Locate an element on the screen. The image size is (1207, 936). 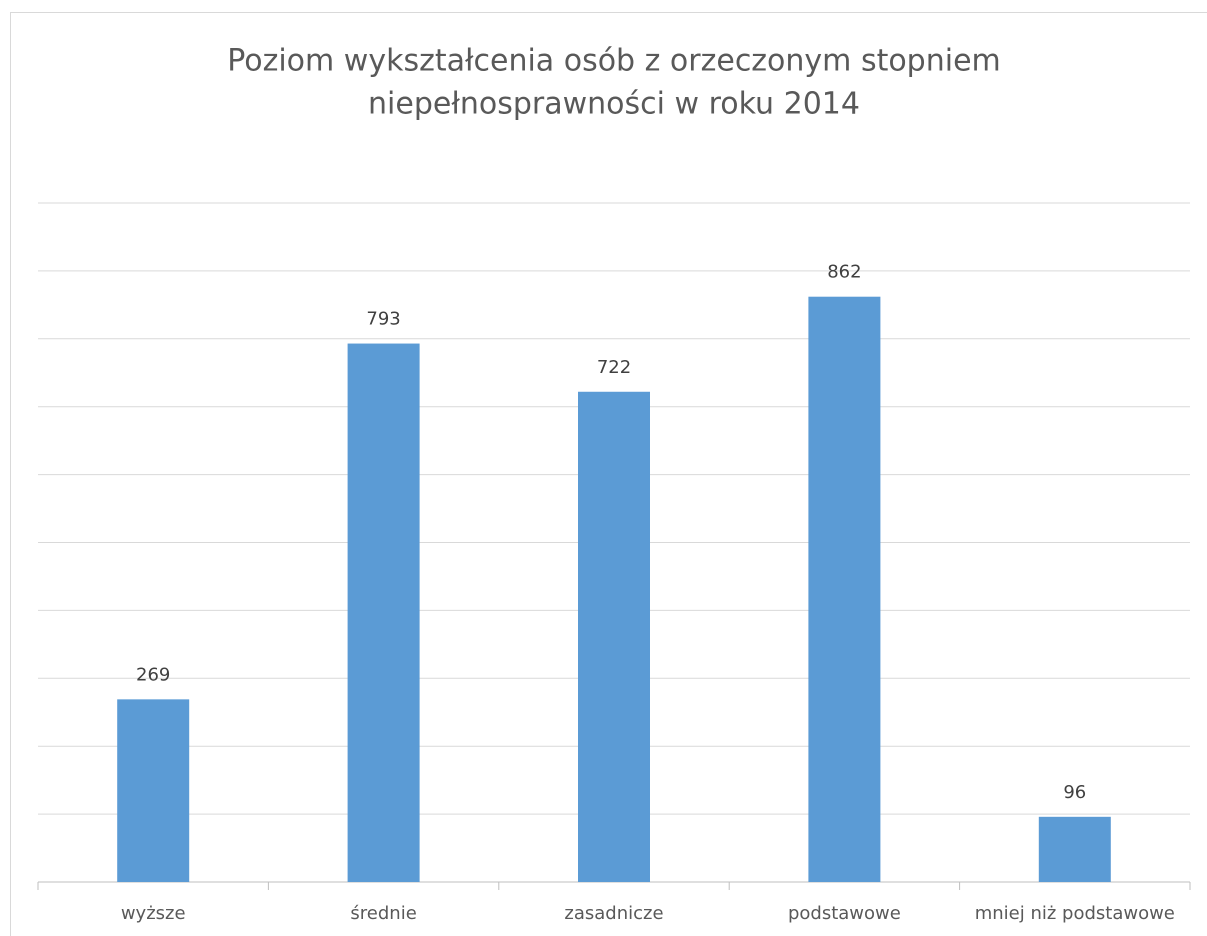
data-label: 722 is located at coordinates (614, 367).